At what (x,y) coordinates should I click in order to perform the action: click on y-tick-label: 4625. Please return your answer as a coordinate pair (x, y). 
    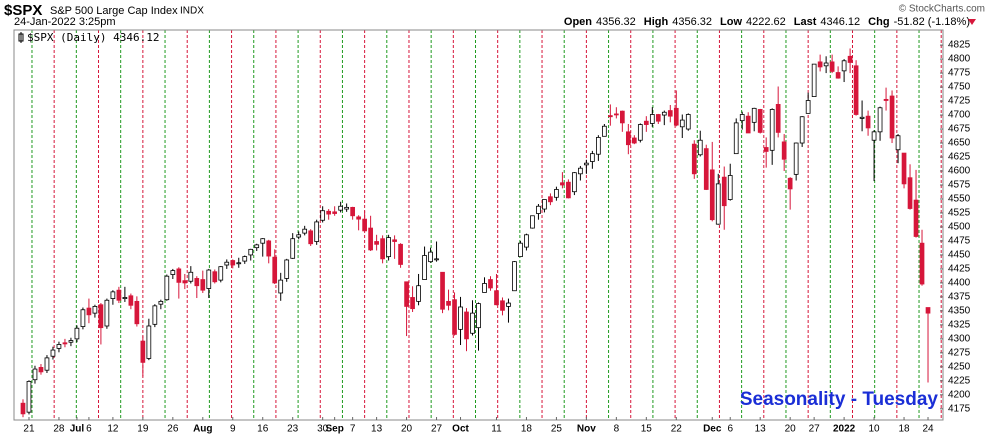
    Looking at the image, I should click on (959, 157).